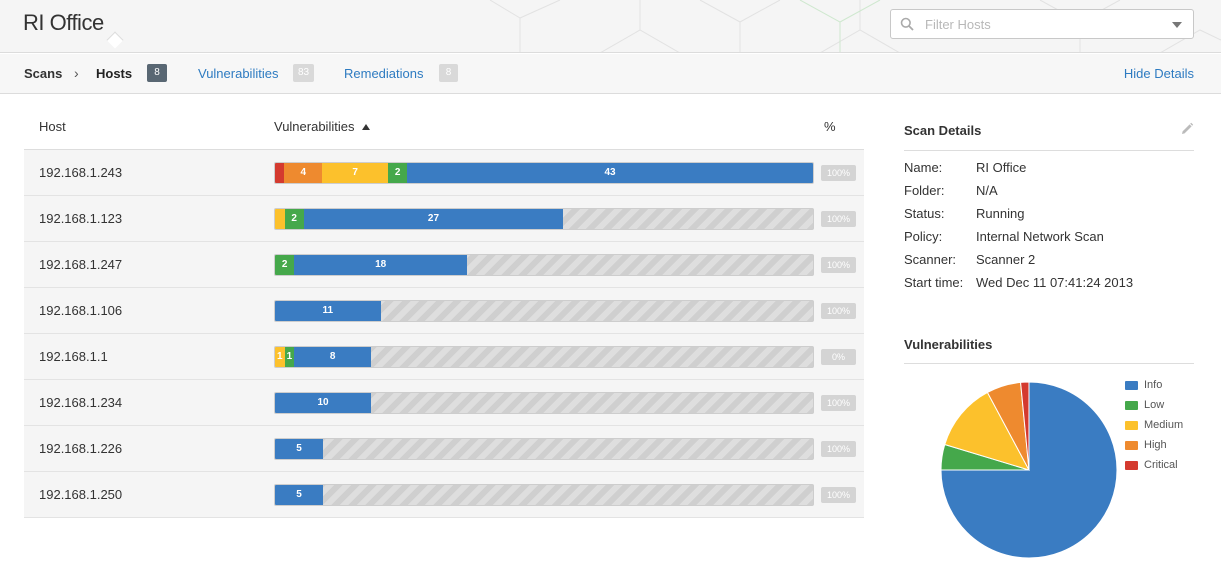 This screenshot has height=566, width=1221. I want to click on legend-label: Medium, so click(1164, 425).